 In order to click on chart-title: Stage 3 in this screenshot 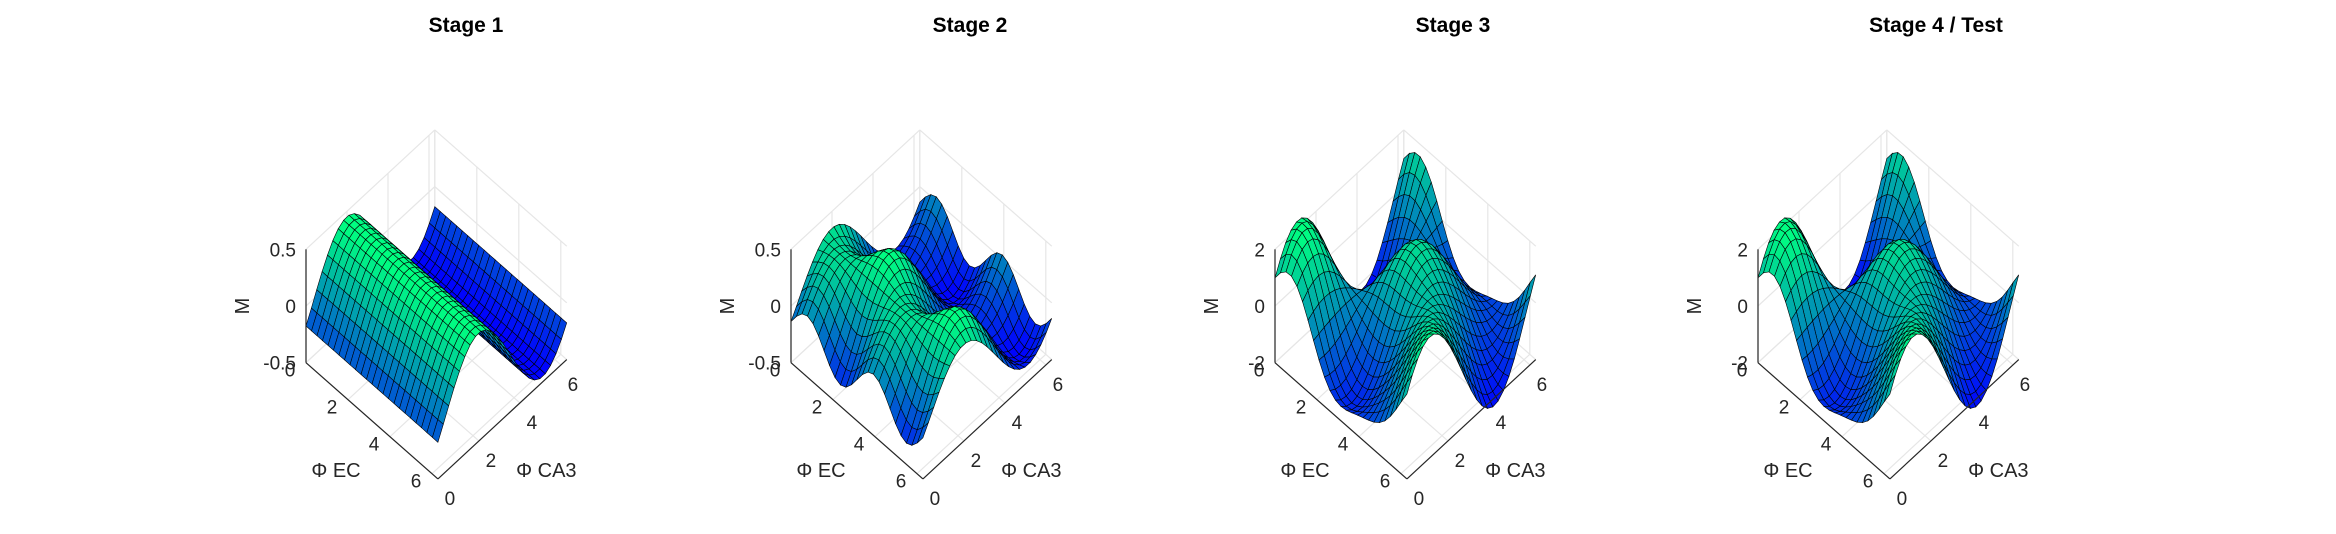, I will do `click(1453, 25)`.